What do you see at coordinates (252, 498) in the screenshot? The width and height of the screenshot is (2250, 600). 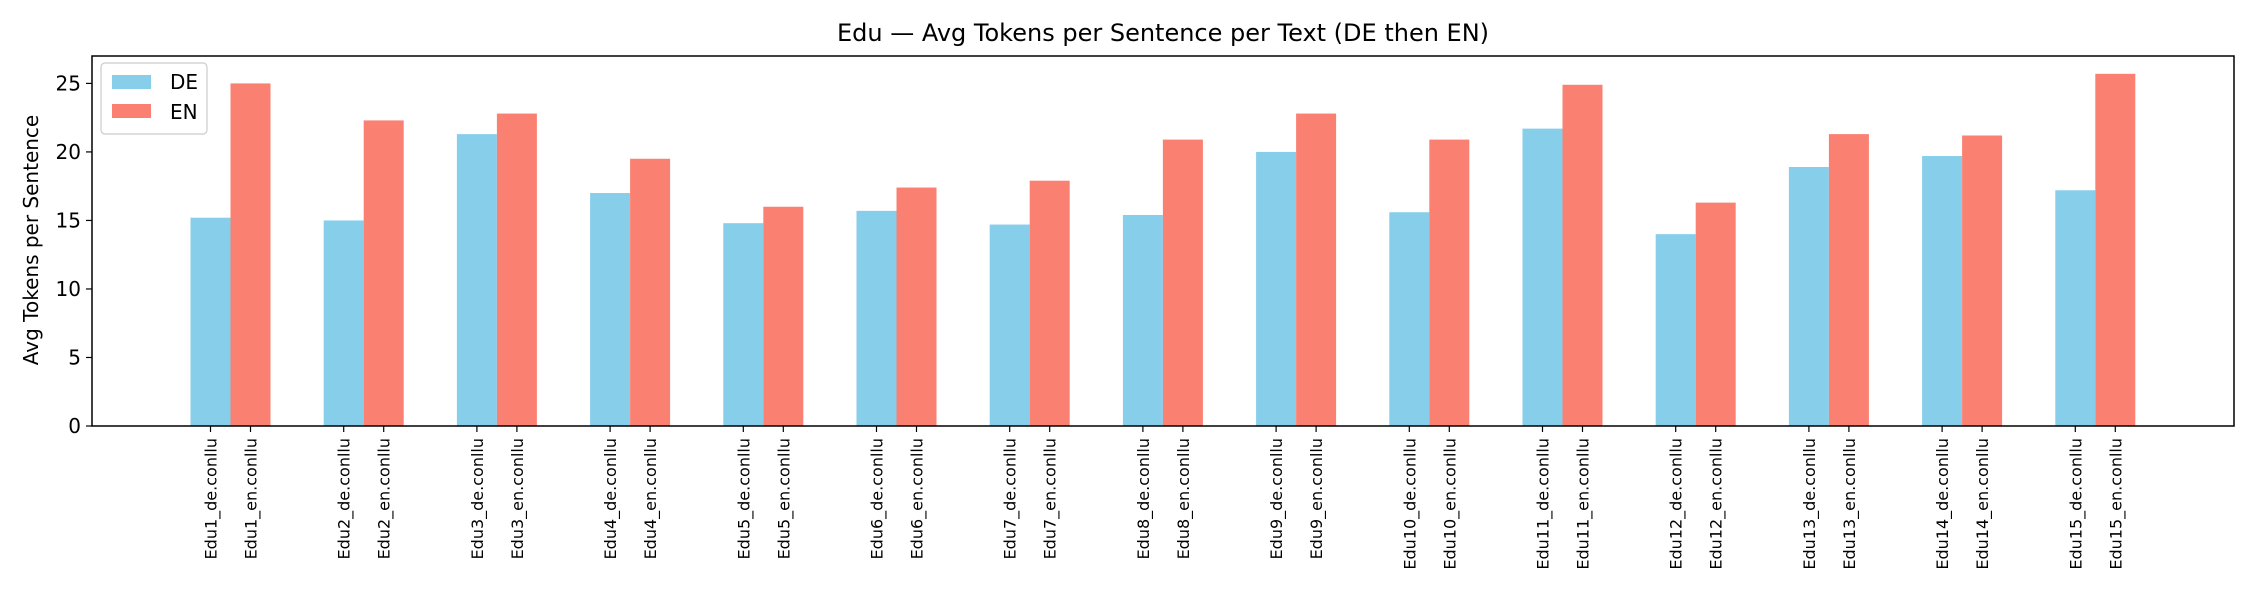 I see `x-tick-label: Edu1_en.conllu` at bounding box center [252, 498].